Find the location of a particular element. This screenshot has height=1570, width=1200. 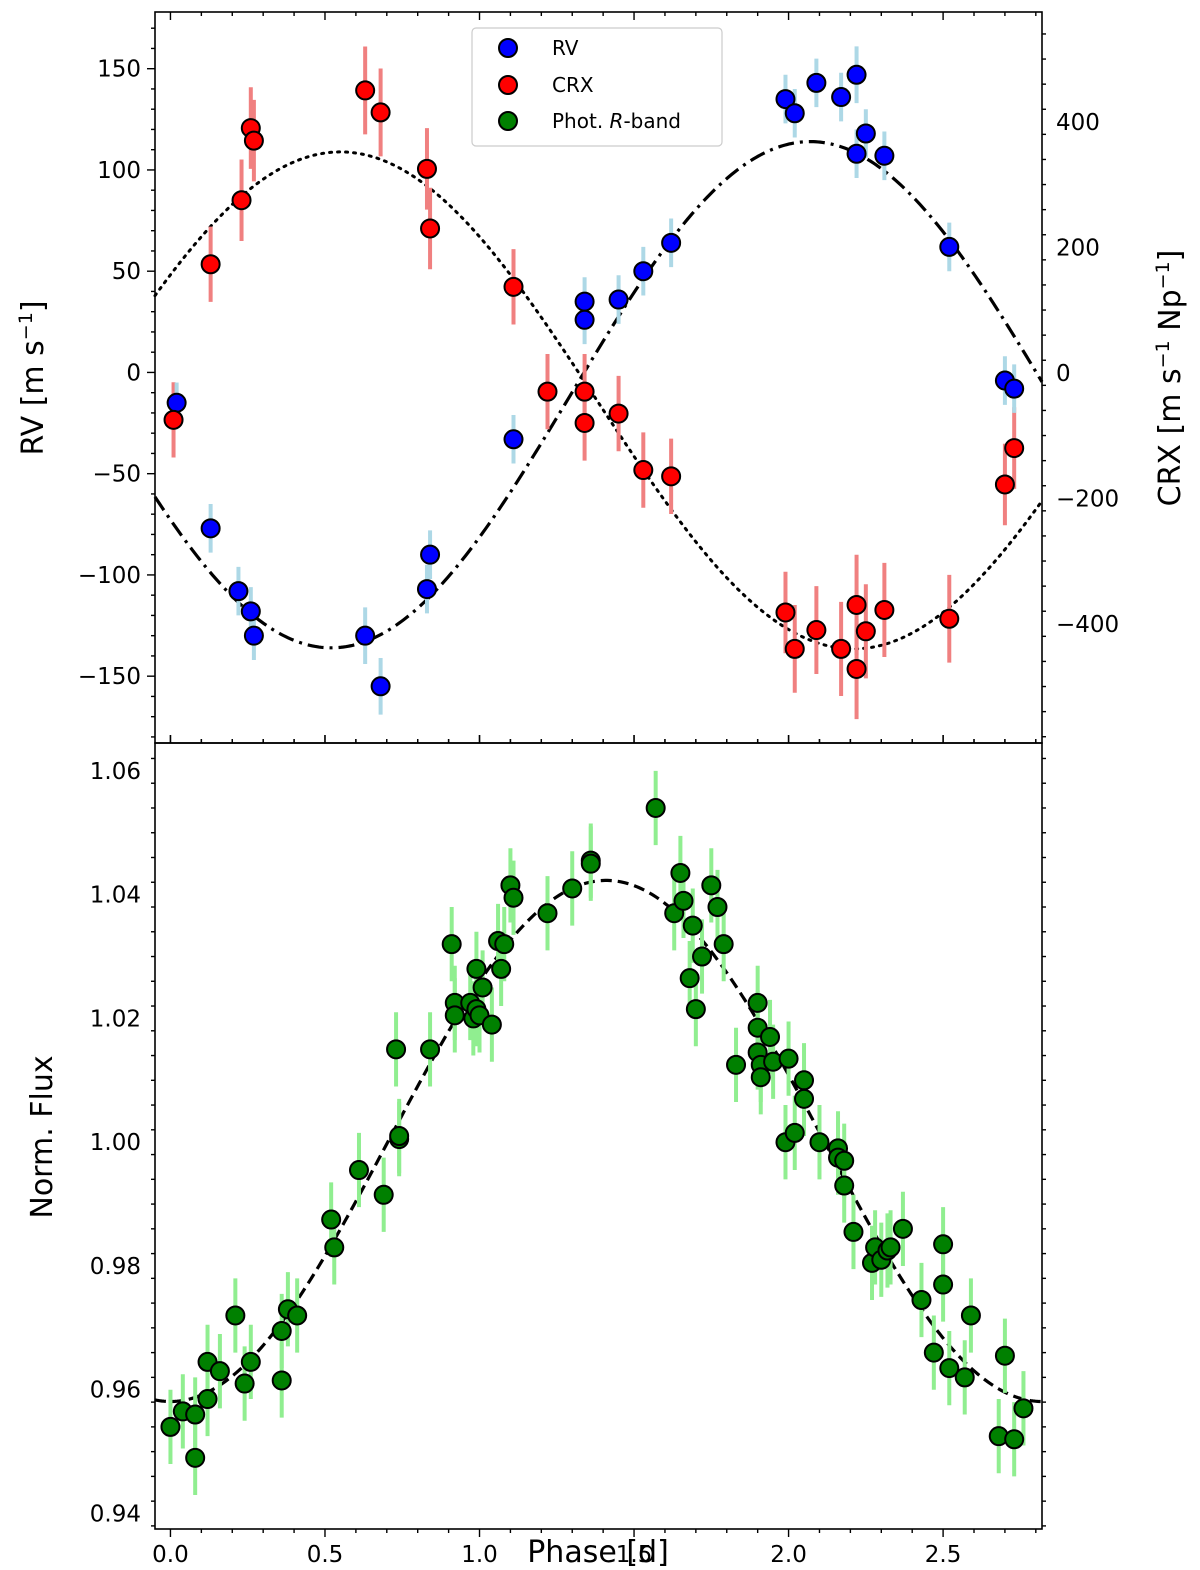

legend-frame is located at coordinates (597, 87).